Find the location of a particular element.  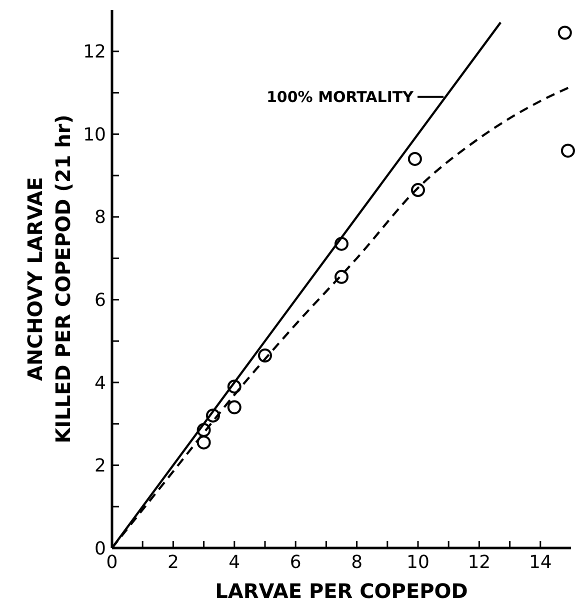

y-tick-label: 12 is located at coordinates (94, 52).